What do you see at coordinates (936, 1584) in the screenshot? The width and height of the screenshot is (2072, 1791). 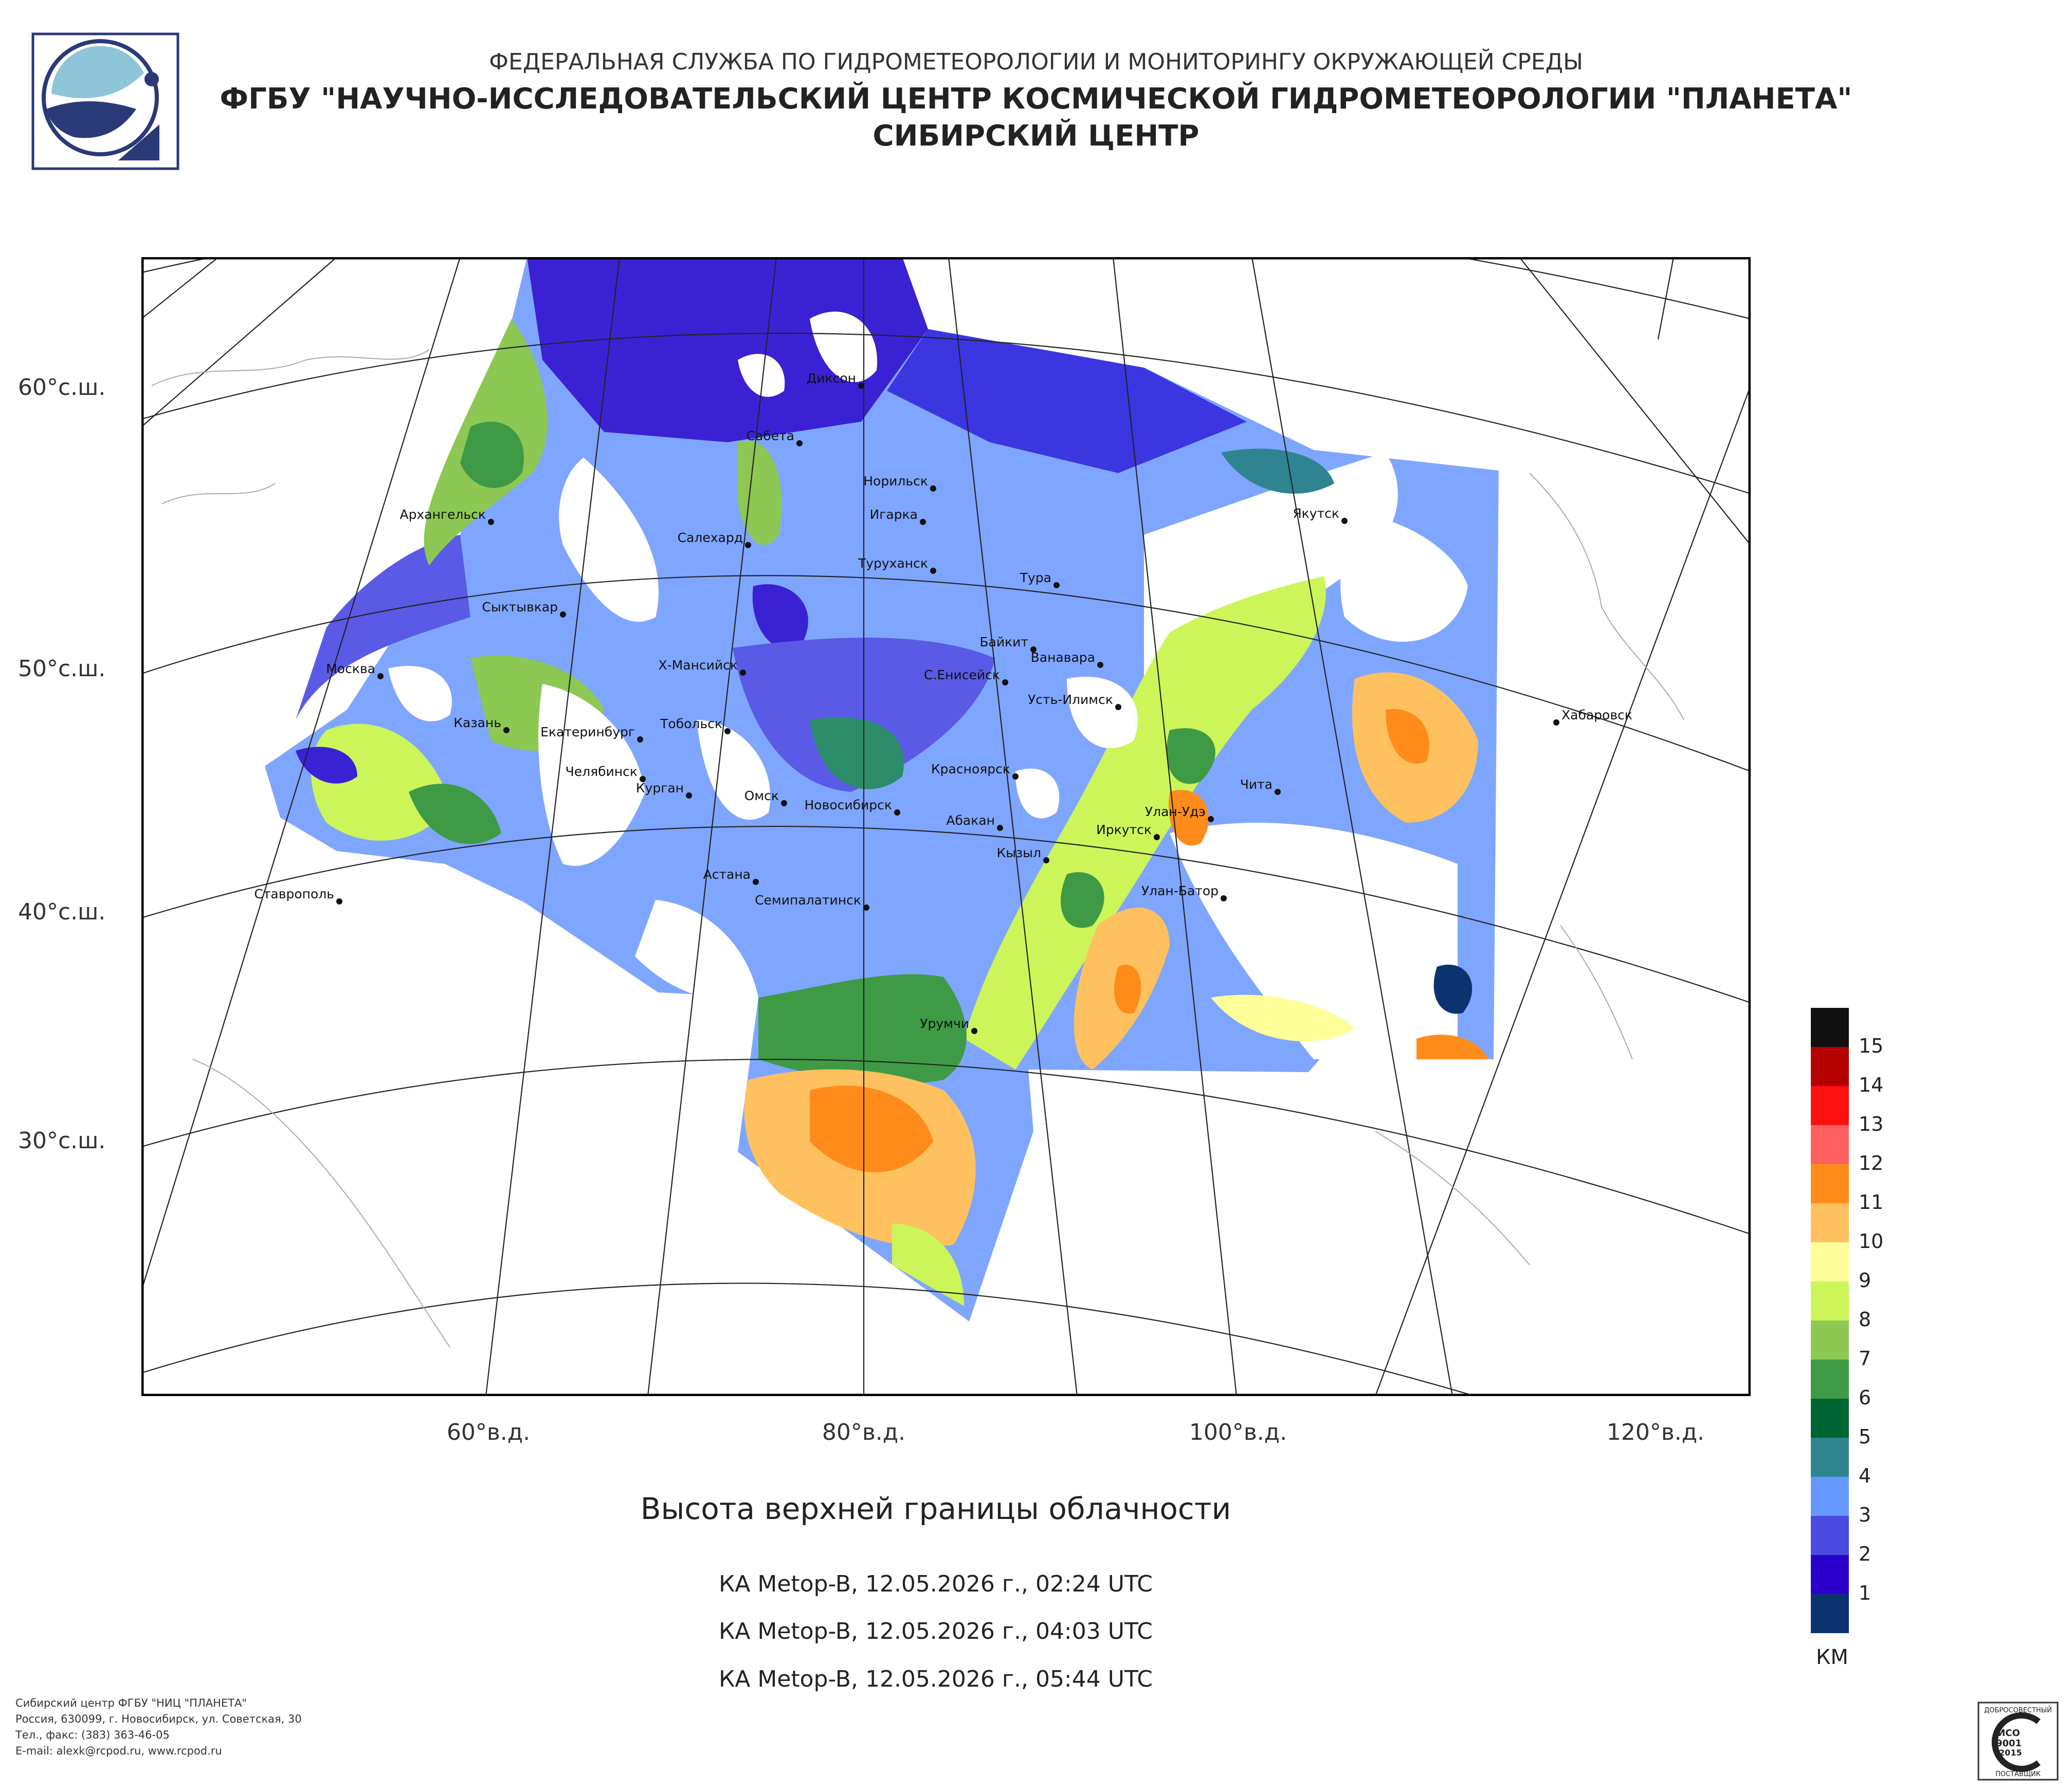 I see `pass-1: КА Metop-B, 12.05.2026 г., 02:24 UTC` at bounding box center [936, 1584].